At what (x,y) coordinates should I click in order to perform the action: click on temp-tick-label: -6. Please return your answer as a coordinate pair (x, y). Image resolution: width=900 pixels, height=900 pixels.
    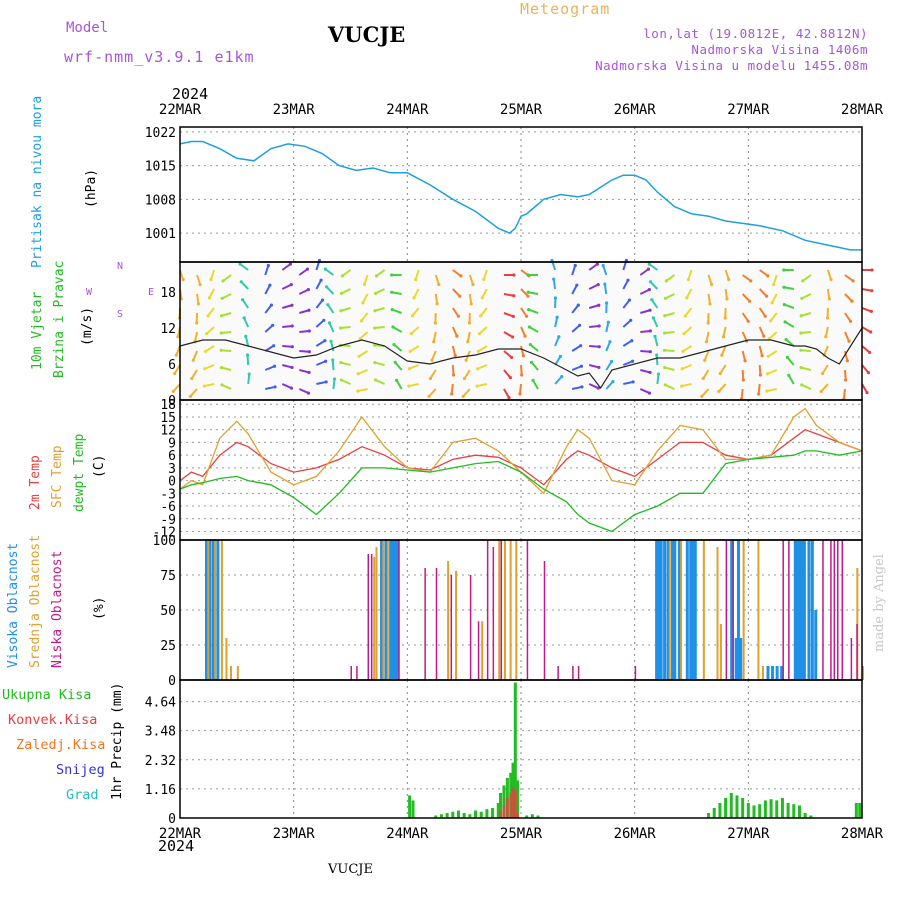
    Looking at the image, I should click on (168, 507).